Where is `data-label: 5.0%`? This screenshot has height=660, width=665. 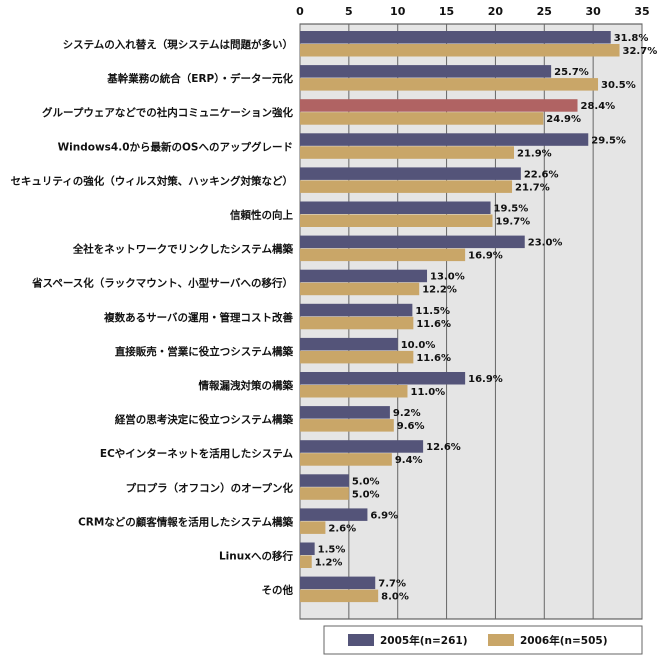
data-label: 5.0% is located at coordinates (366, 481).